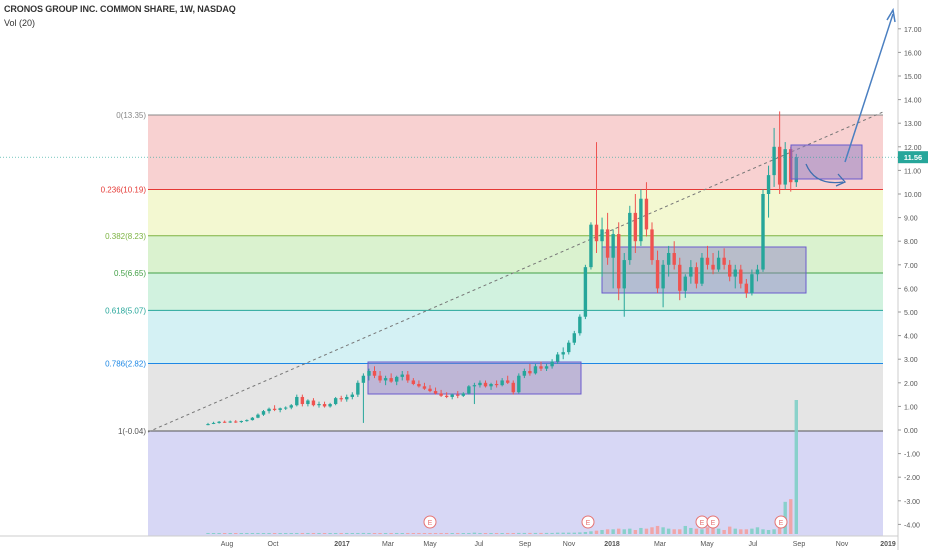 The image size is (932, 550). I want to click on x-tick-label: Nov, so click(842, 544).